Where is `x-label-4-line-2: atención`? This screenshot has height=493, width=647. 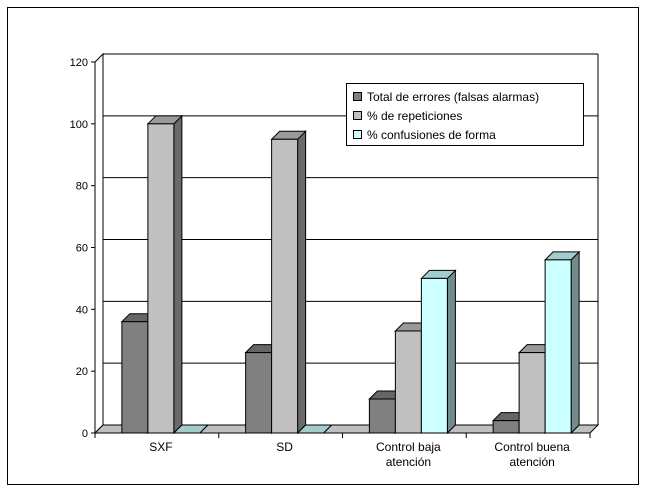 x-label-4-line-2: atención is located at coordinates (531, 462).